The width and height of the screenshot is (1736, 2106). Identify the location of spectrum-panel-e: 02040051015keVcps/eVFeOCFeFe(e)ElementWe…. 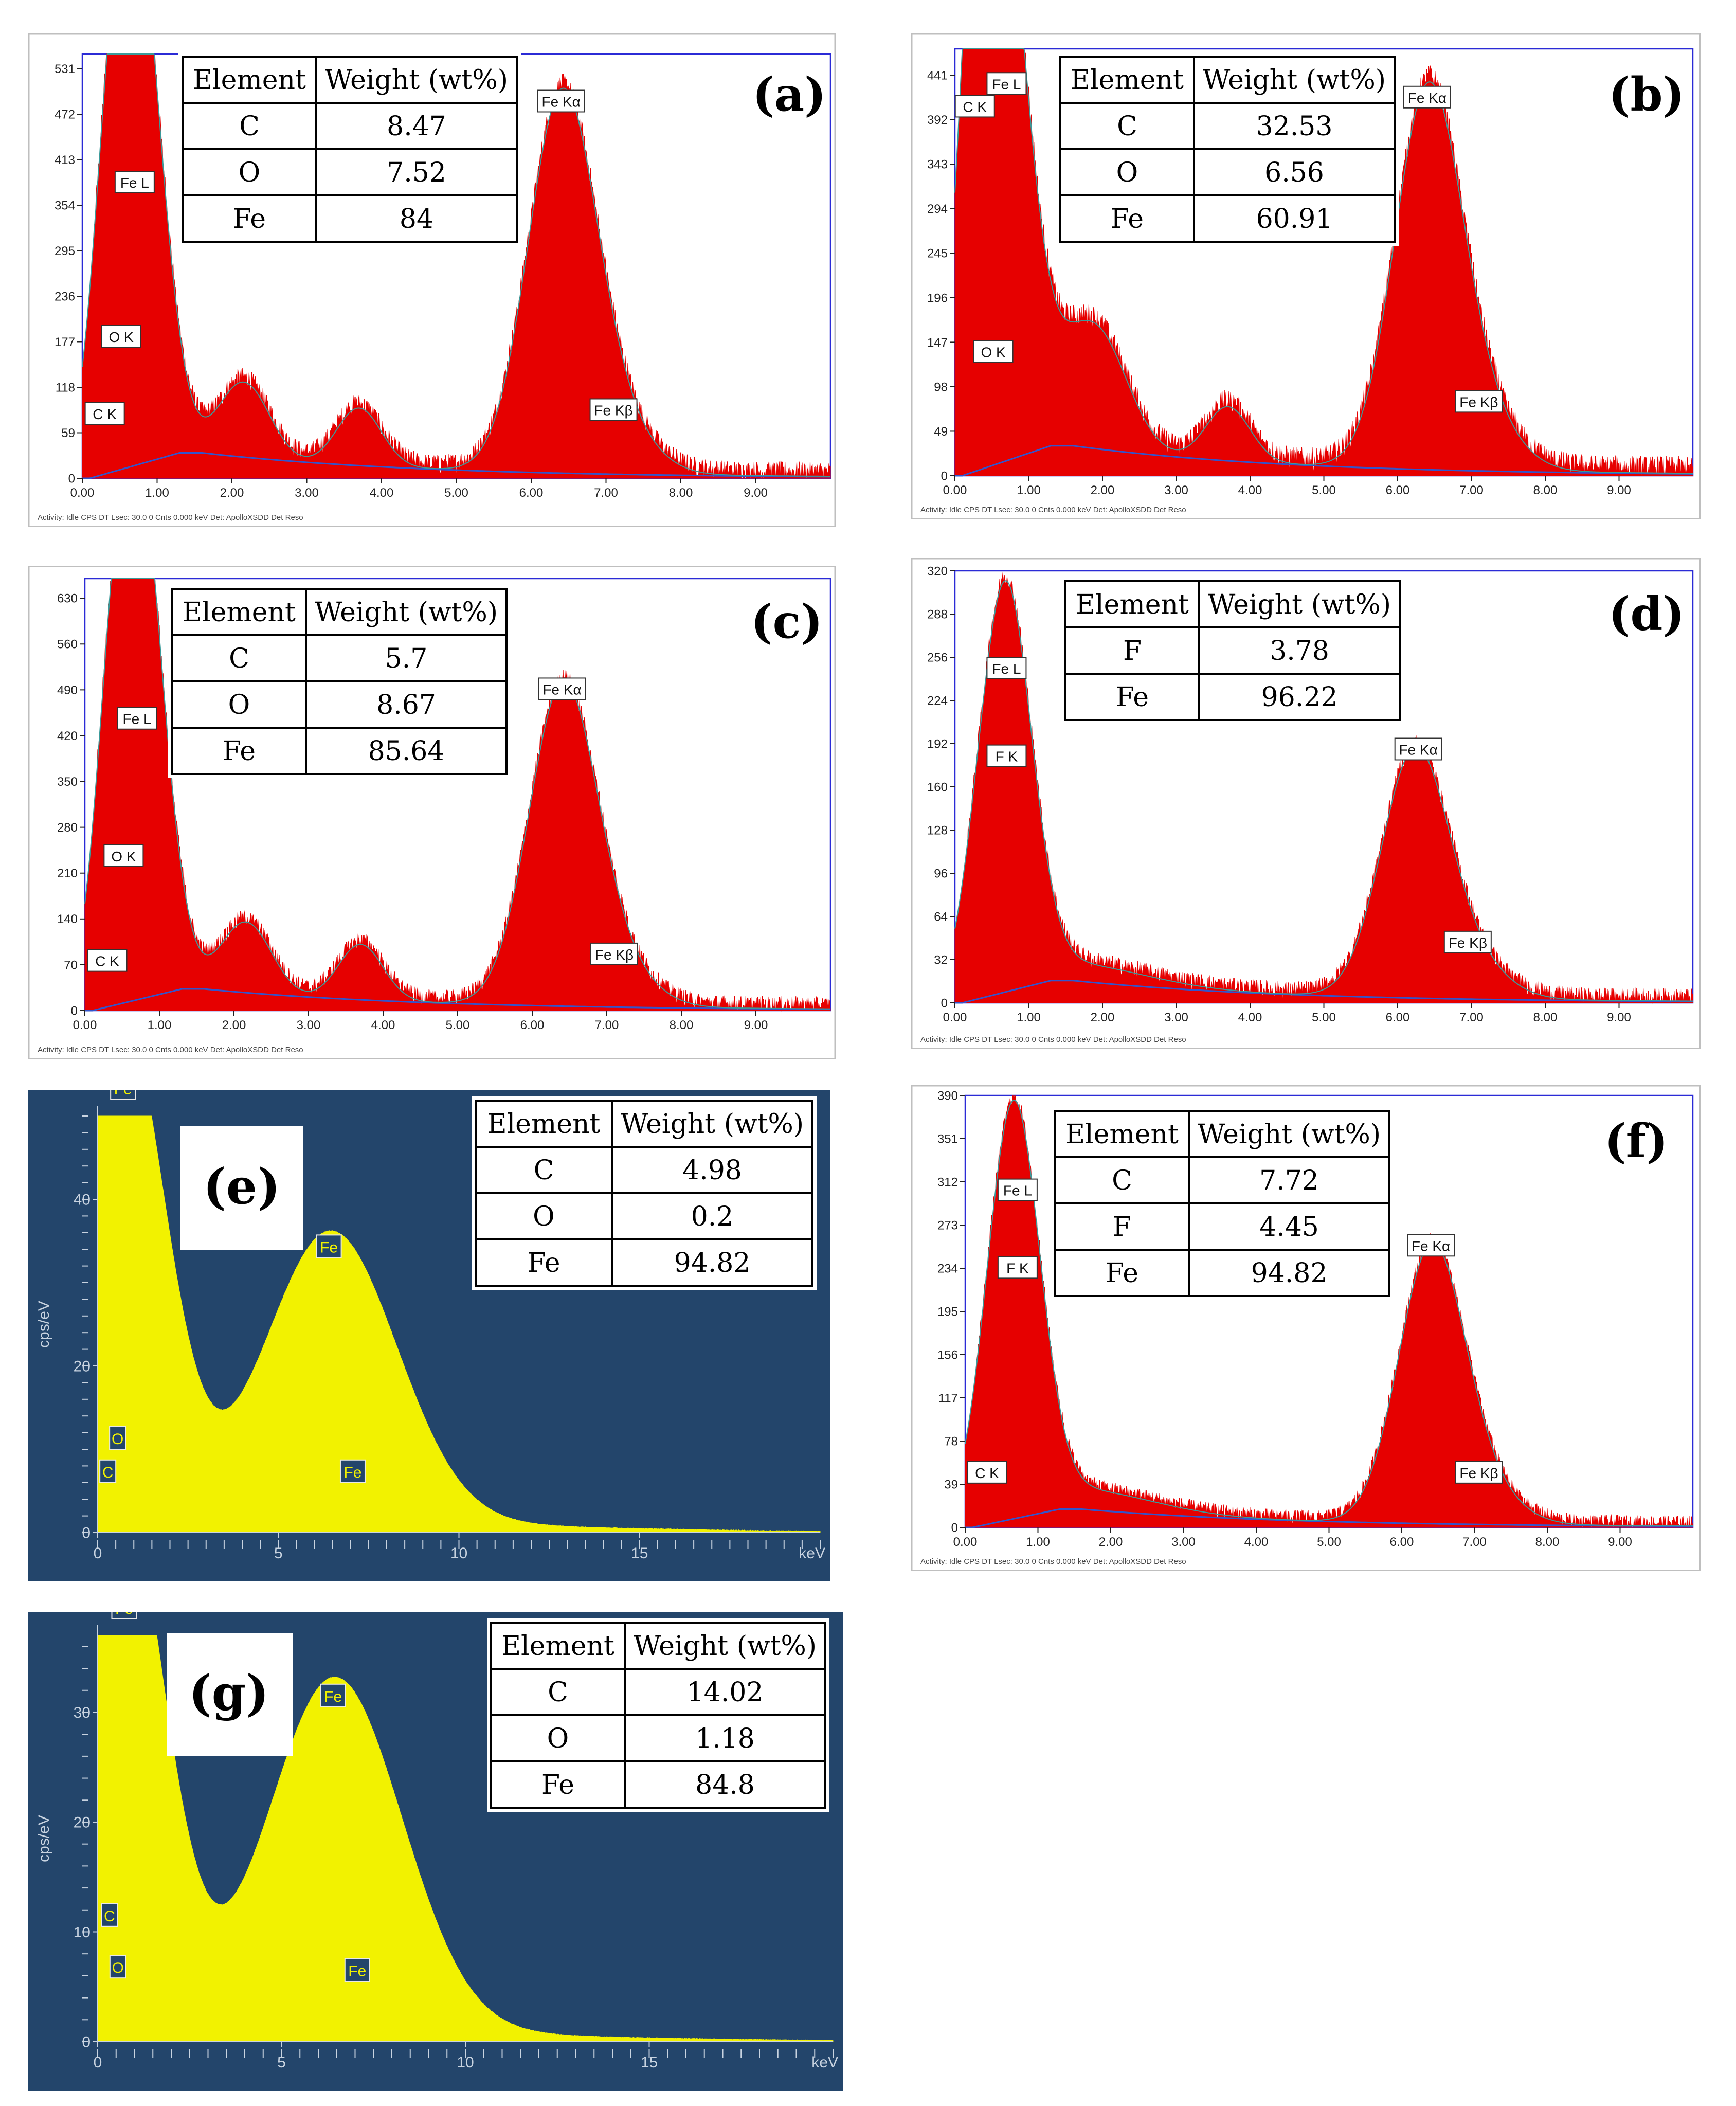
(429, 1335).